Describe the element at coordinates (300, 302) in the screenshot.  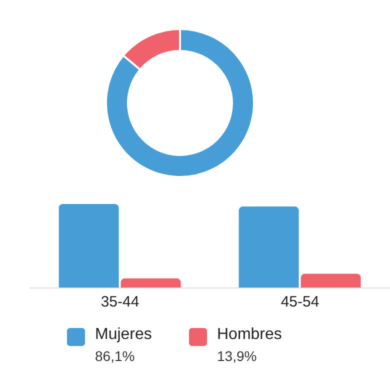
I see `x-tick-label: 45-54` at that location.